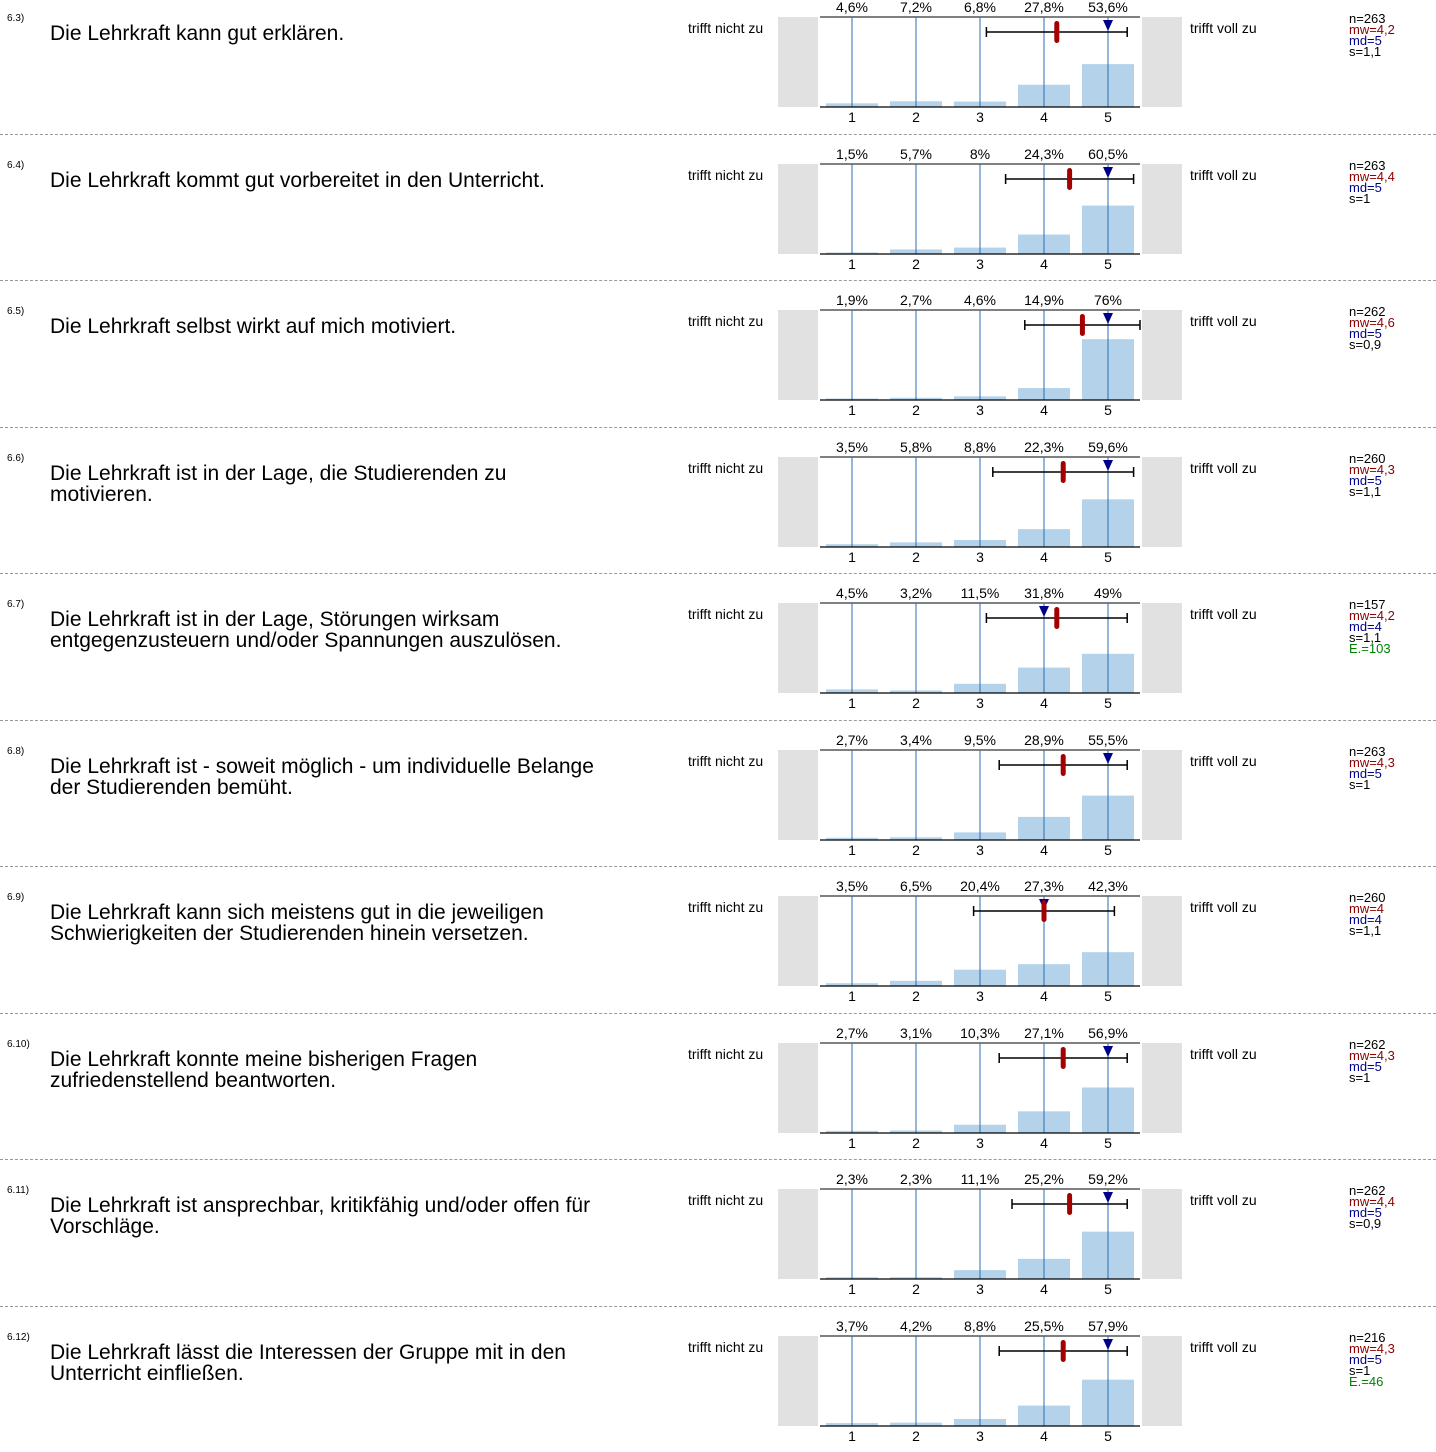  Describe the element at coordinates (330, 33) in the screenshot. I see `question-text: Die Lehrkraft kann gut erklären.` at that location.